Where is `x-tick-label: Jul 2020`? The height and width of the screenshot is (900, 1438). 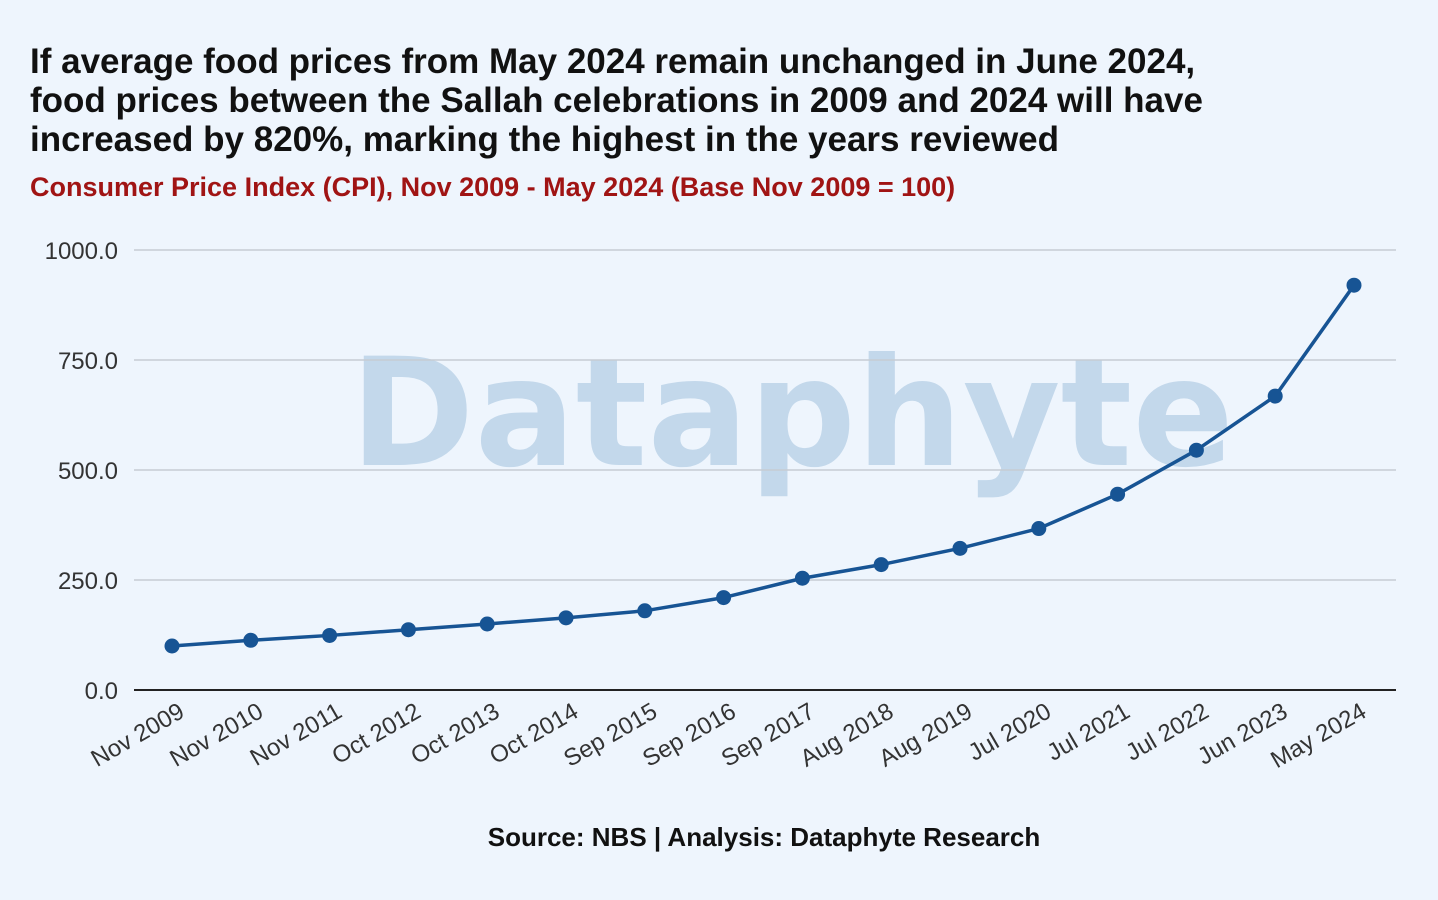 x-tick-label: Jul 2020 is located at coordinates (1010, 732).